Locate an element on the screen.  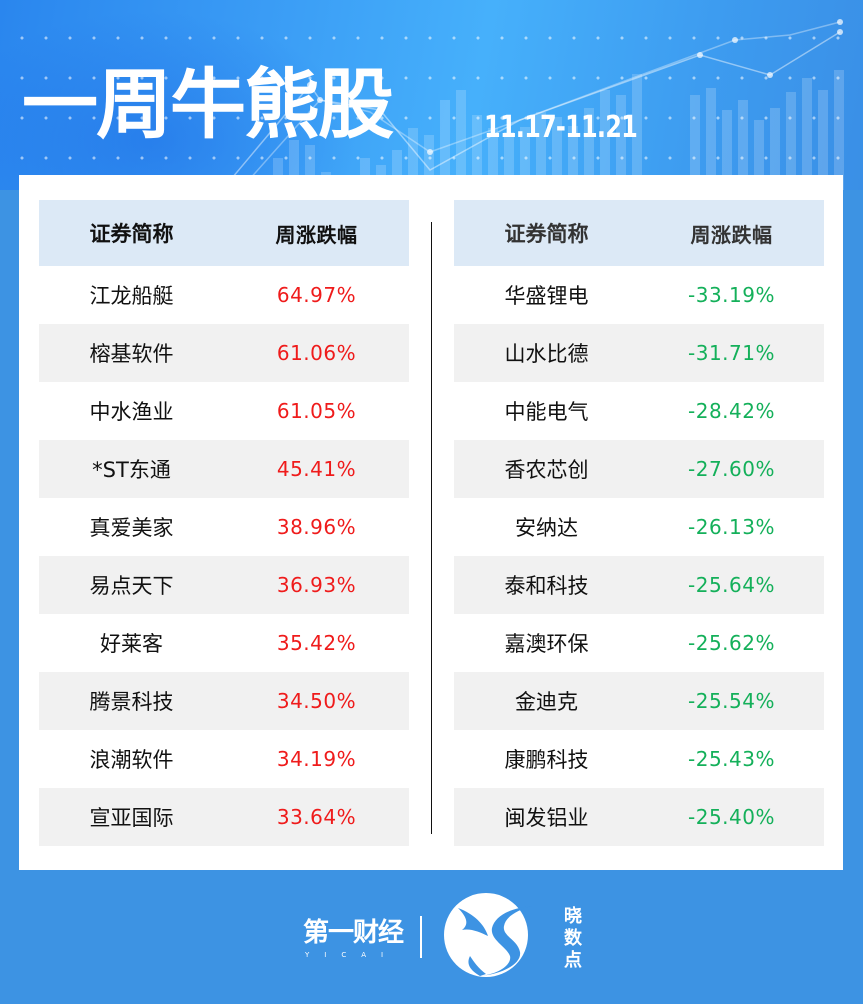
table-row: 易点天下 36.93% is located at coordinates (224, 585).